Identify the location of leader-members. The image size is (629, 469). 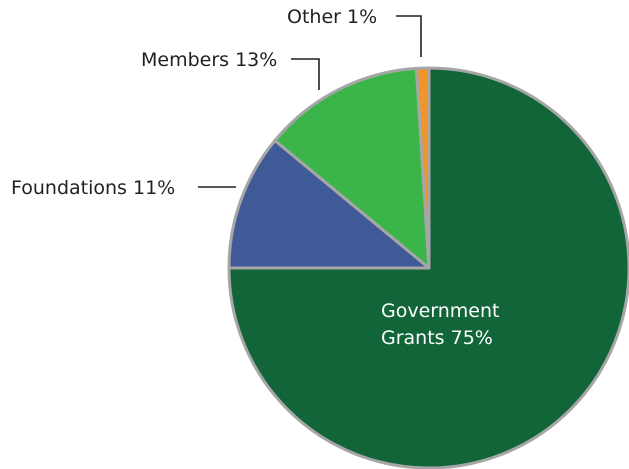
(305, 74).